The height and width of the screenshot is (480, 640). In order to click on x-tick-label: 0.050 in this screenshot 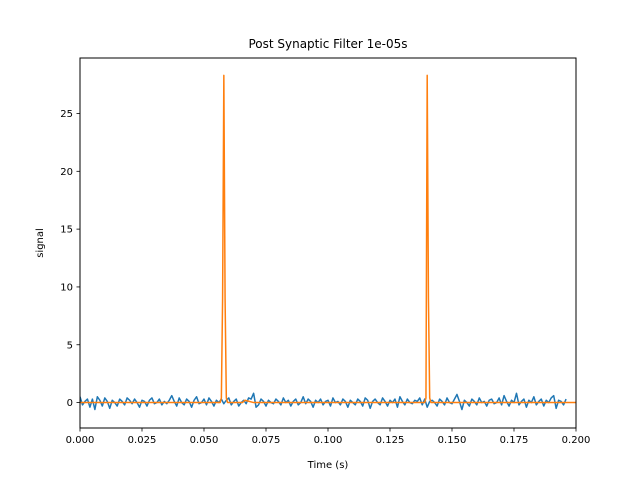, I will do `click(204, 440)`.